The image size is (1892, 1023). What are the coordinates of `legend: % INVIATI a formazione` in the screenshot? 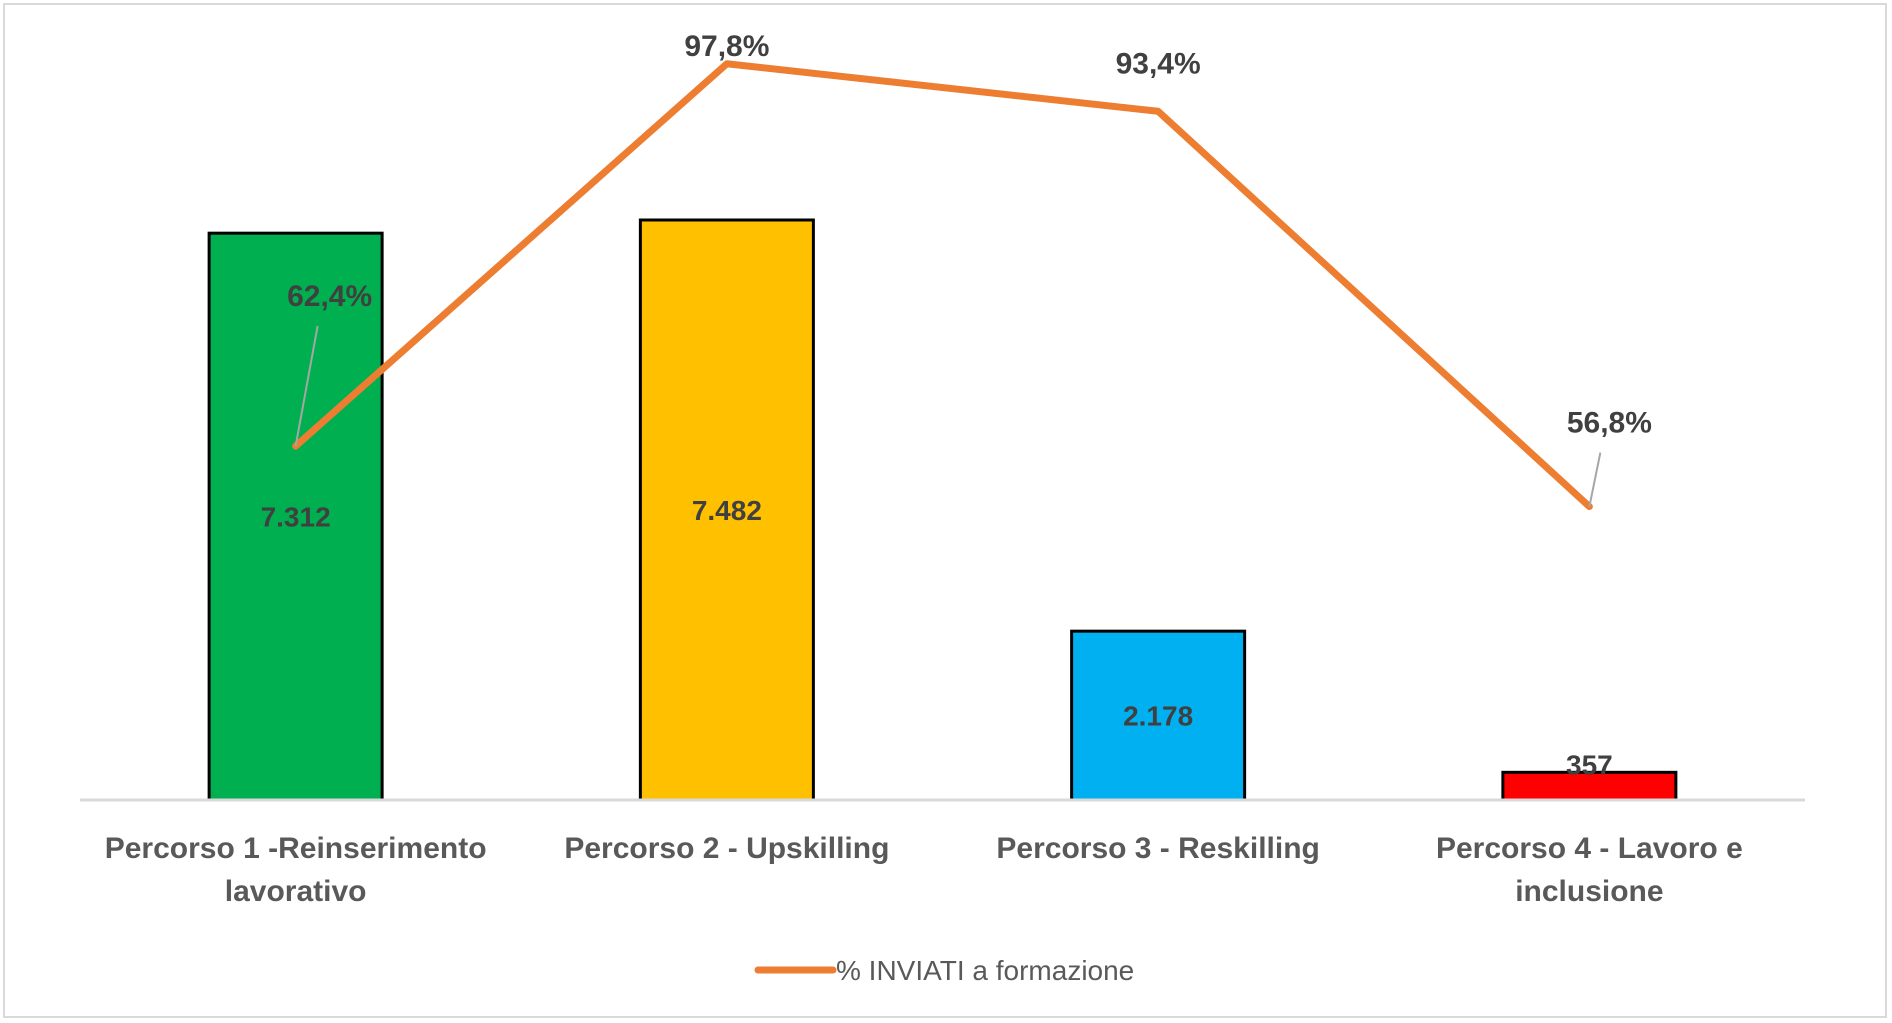 It's located at (944, 970).